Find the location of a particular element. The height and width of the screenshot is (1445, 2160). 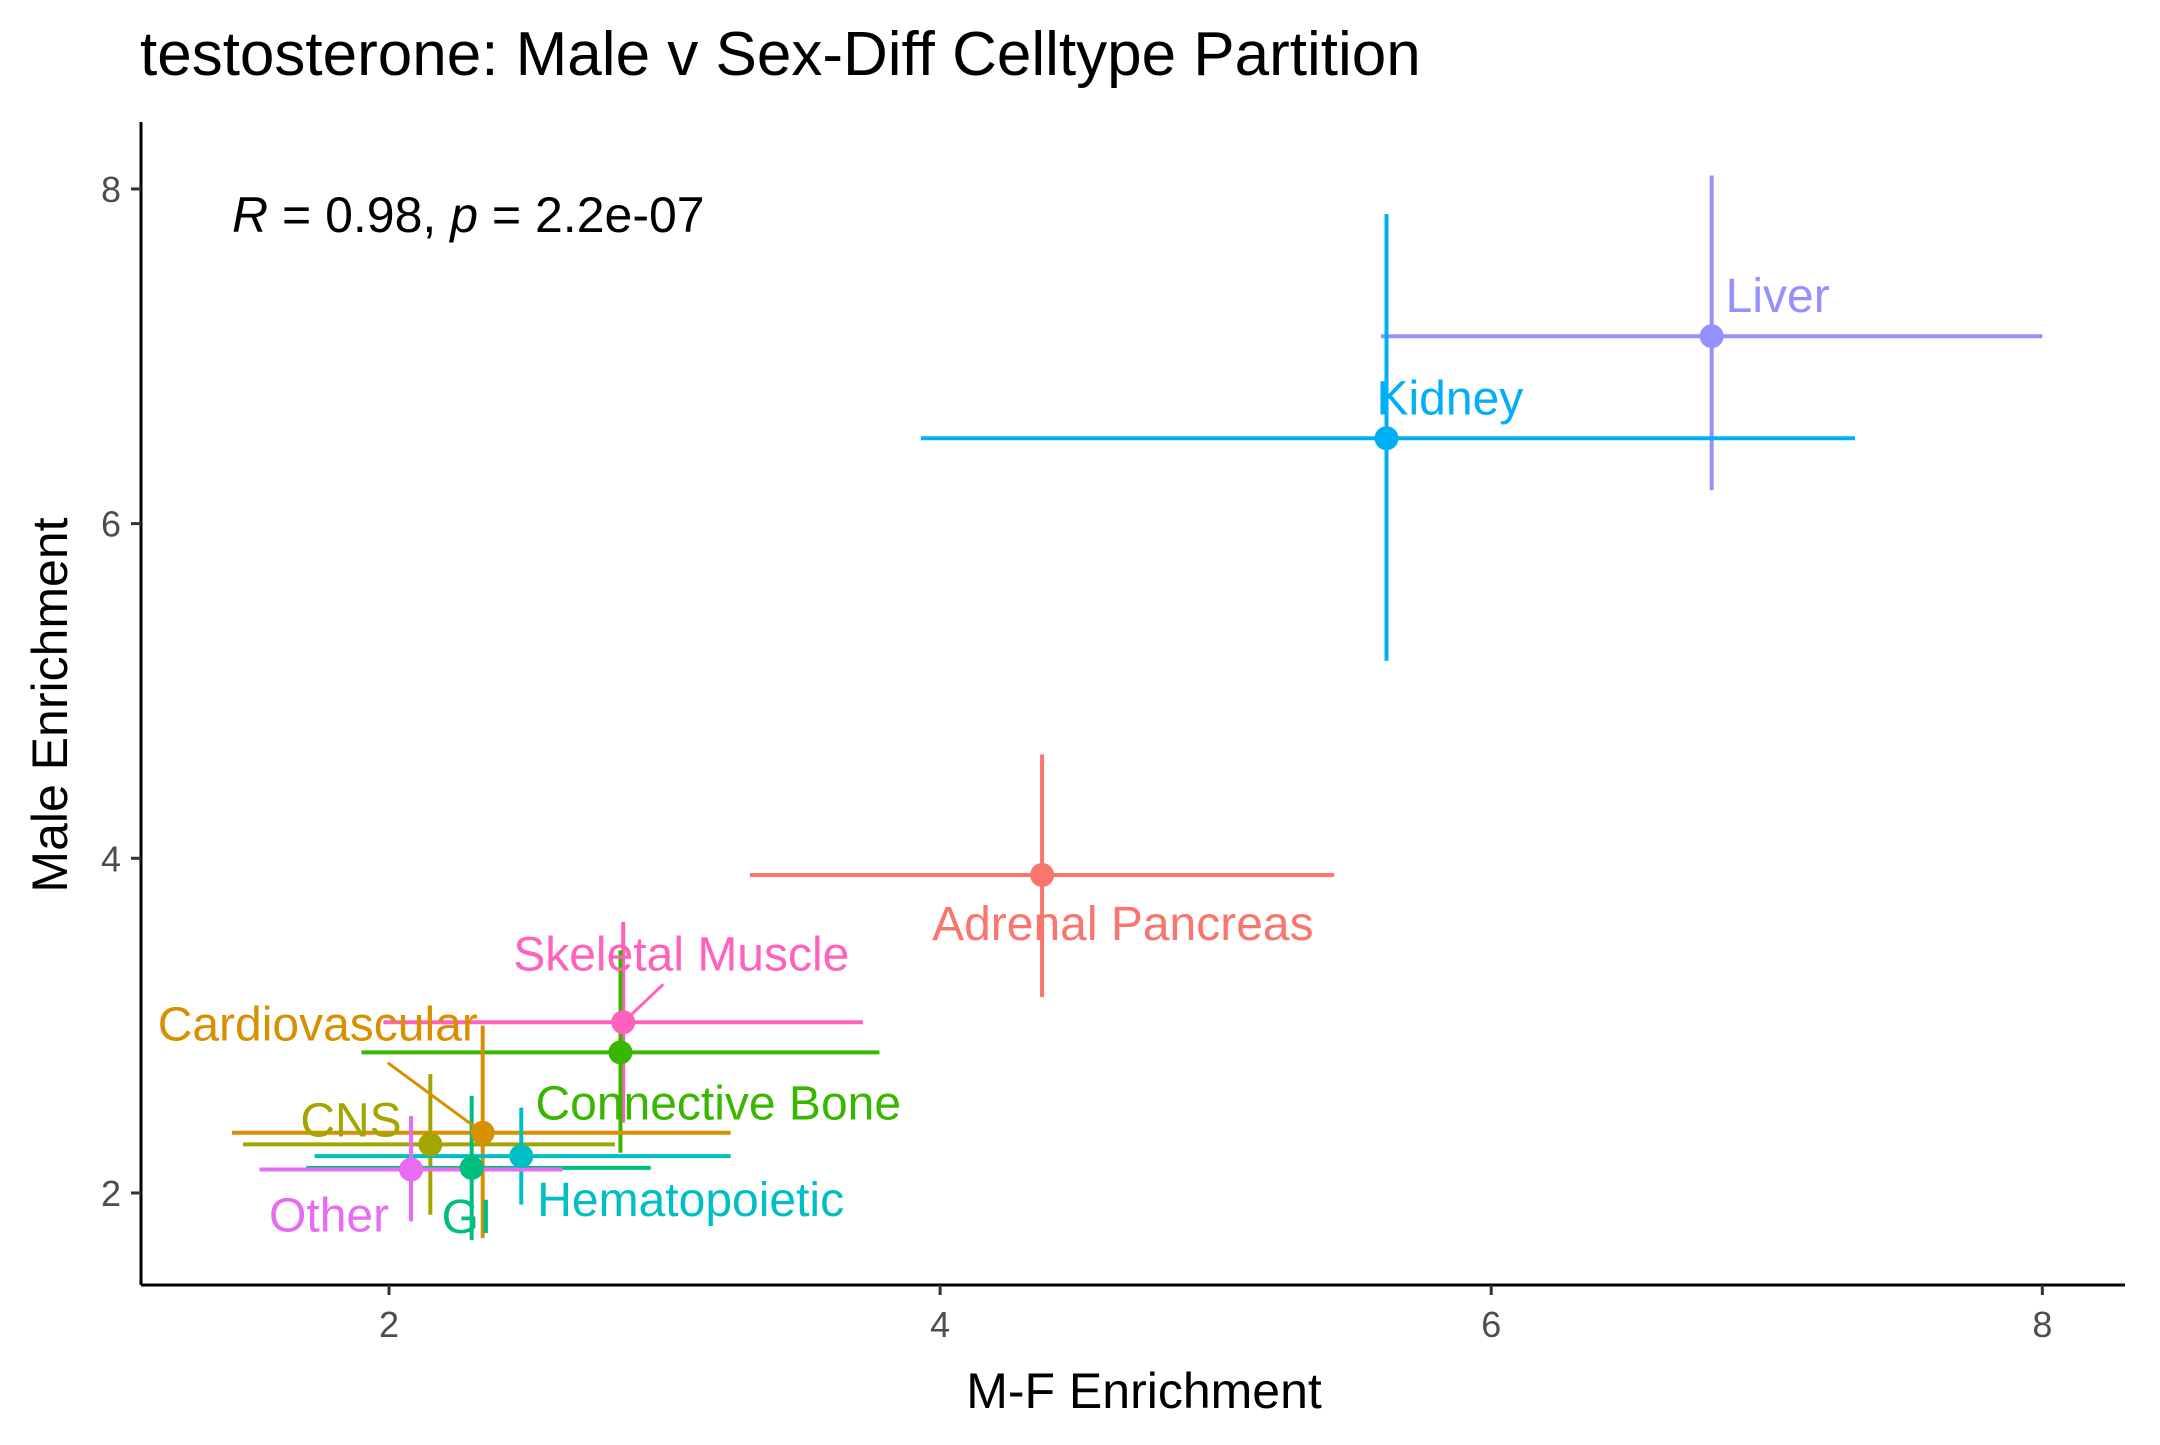

p-symbol: p is located at coordinates (463, 215).